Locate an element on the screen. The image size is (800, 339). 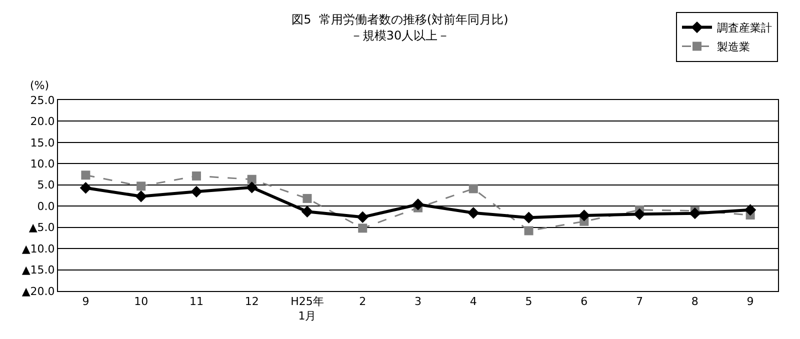
x-tick-label: 7 is located at coordinates (640, 301).